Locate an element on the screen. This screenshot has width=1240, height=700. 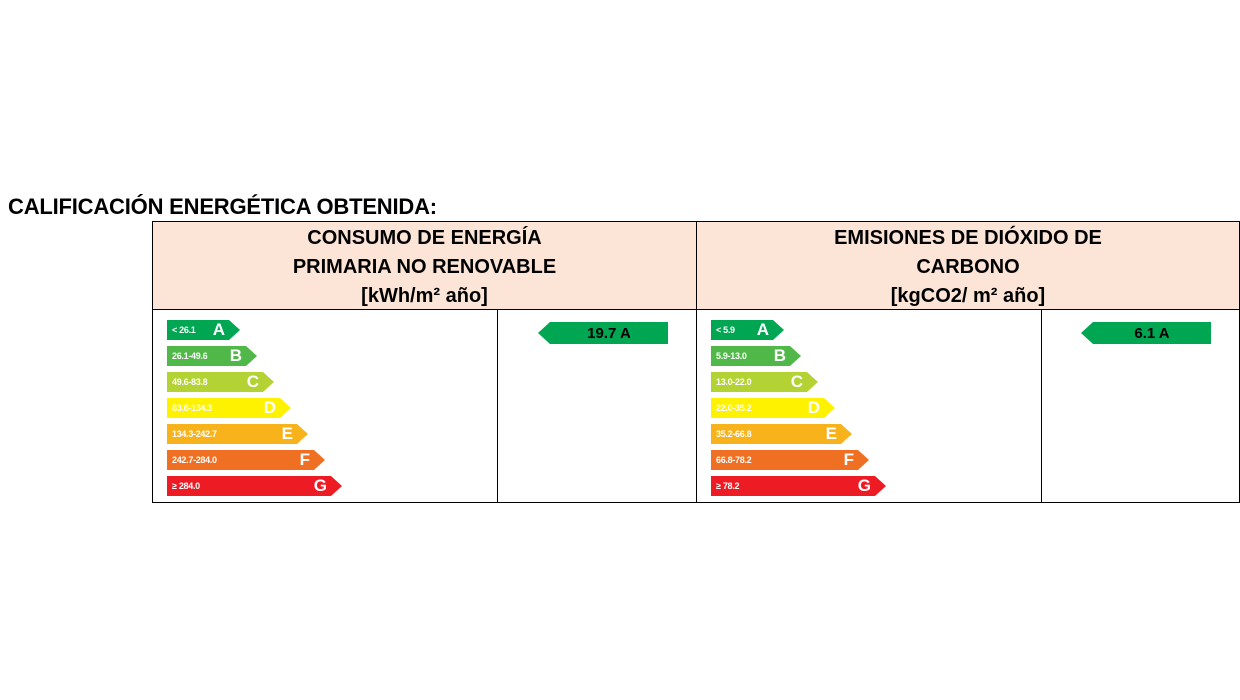
energy-band-c: 49.6-83.8 C is located at coordinates (220, 382).